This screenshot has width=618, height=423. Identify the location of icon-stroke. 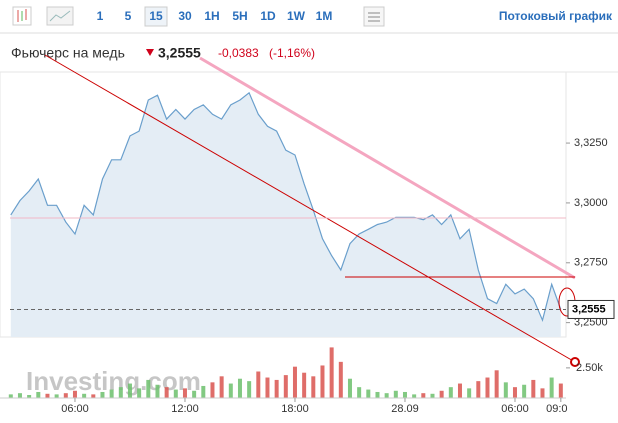
(60, 16).